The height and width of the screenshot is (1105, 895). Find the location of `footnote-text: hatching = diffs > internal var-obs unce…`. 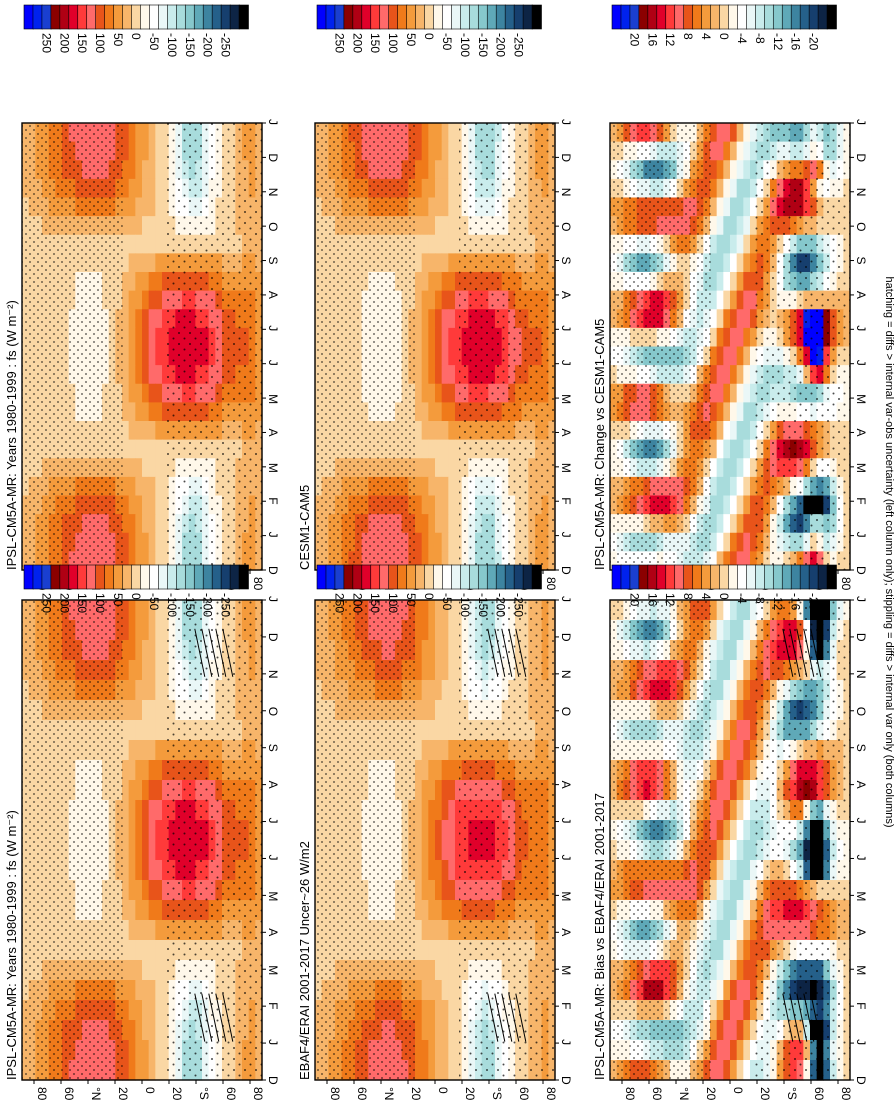

footnote-text: hatching = diffs > internal var-obs unce… is located at coordinates (889, 551).